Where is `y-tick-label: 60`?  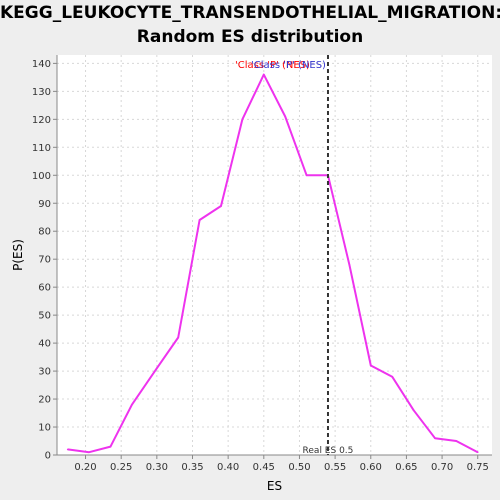 y-tick-label: 60 is located at coordinates (44, 288).